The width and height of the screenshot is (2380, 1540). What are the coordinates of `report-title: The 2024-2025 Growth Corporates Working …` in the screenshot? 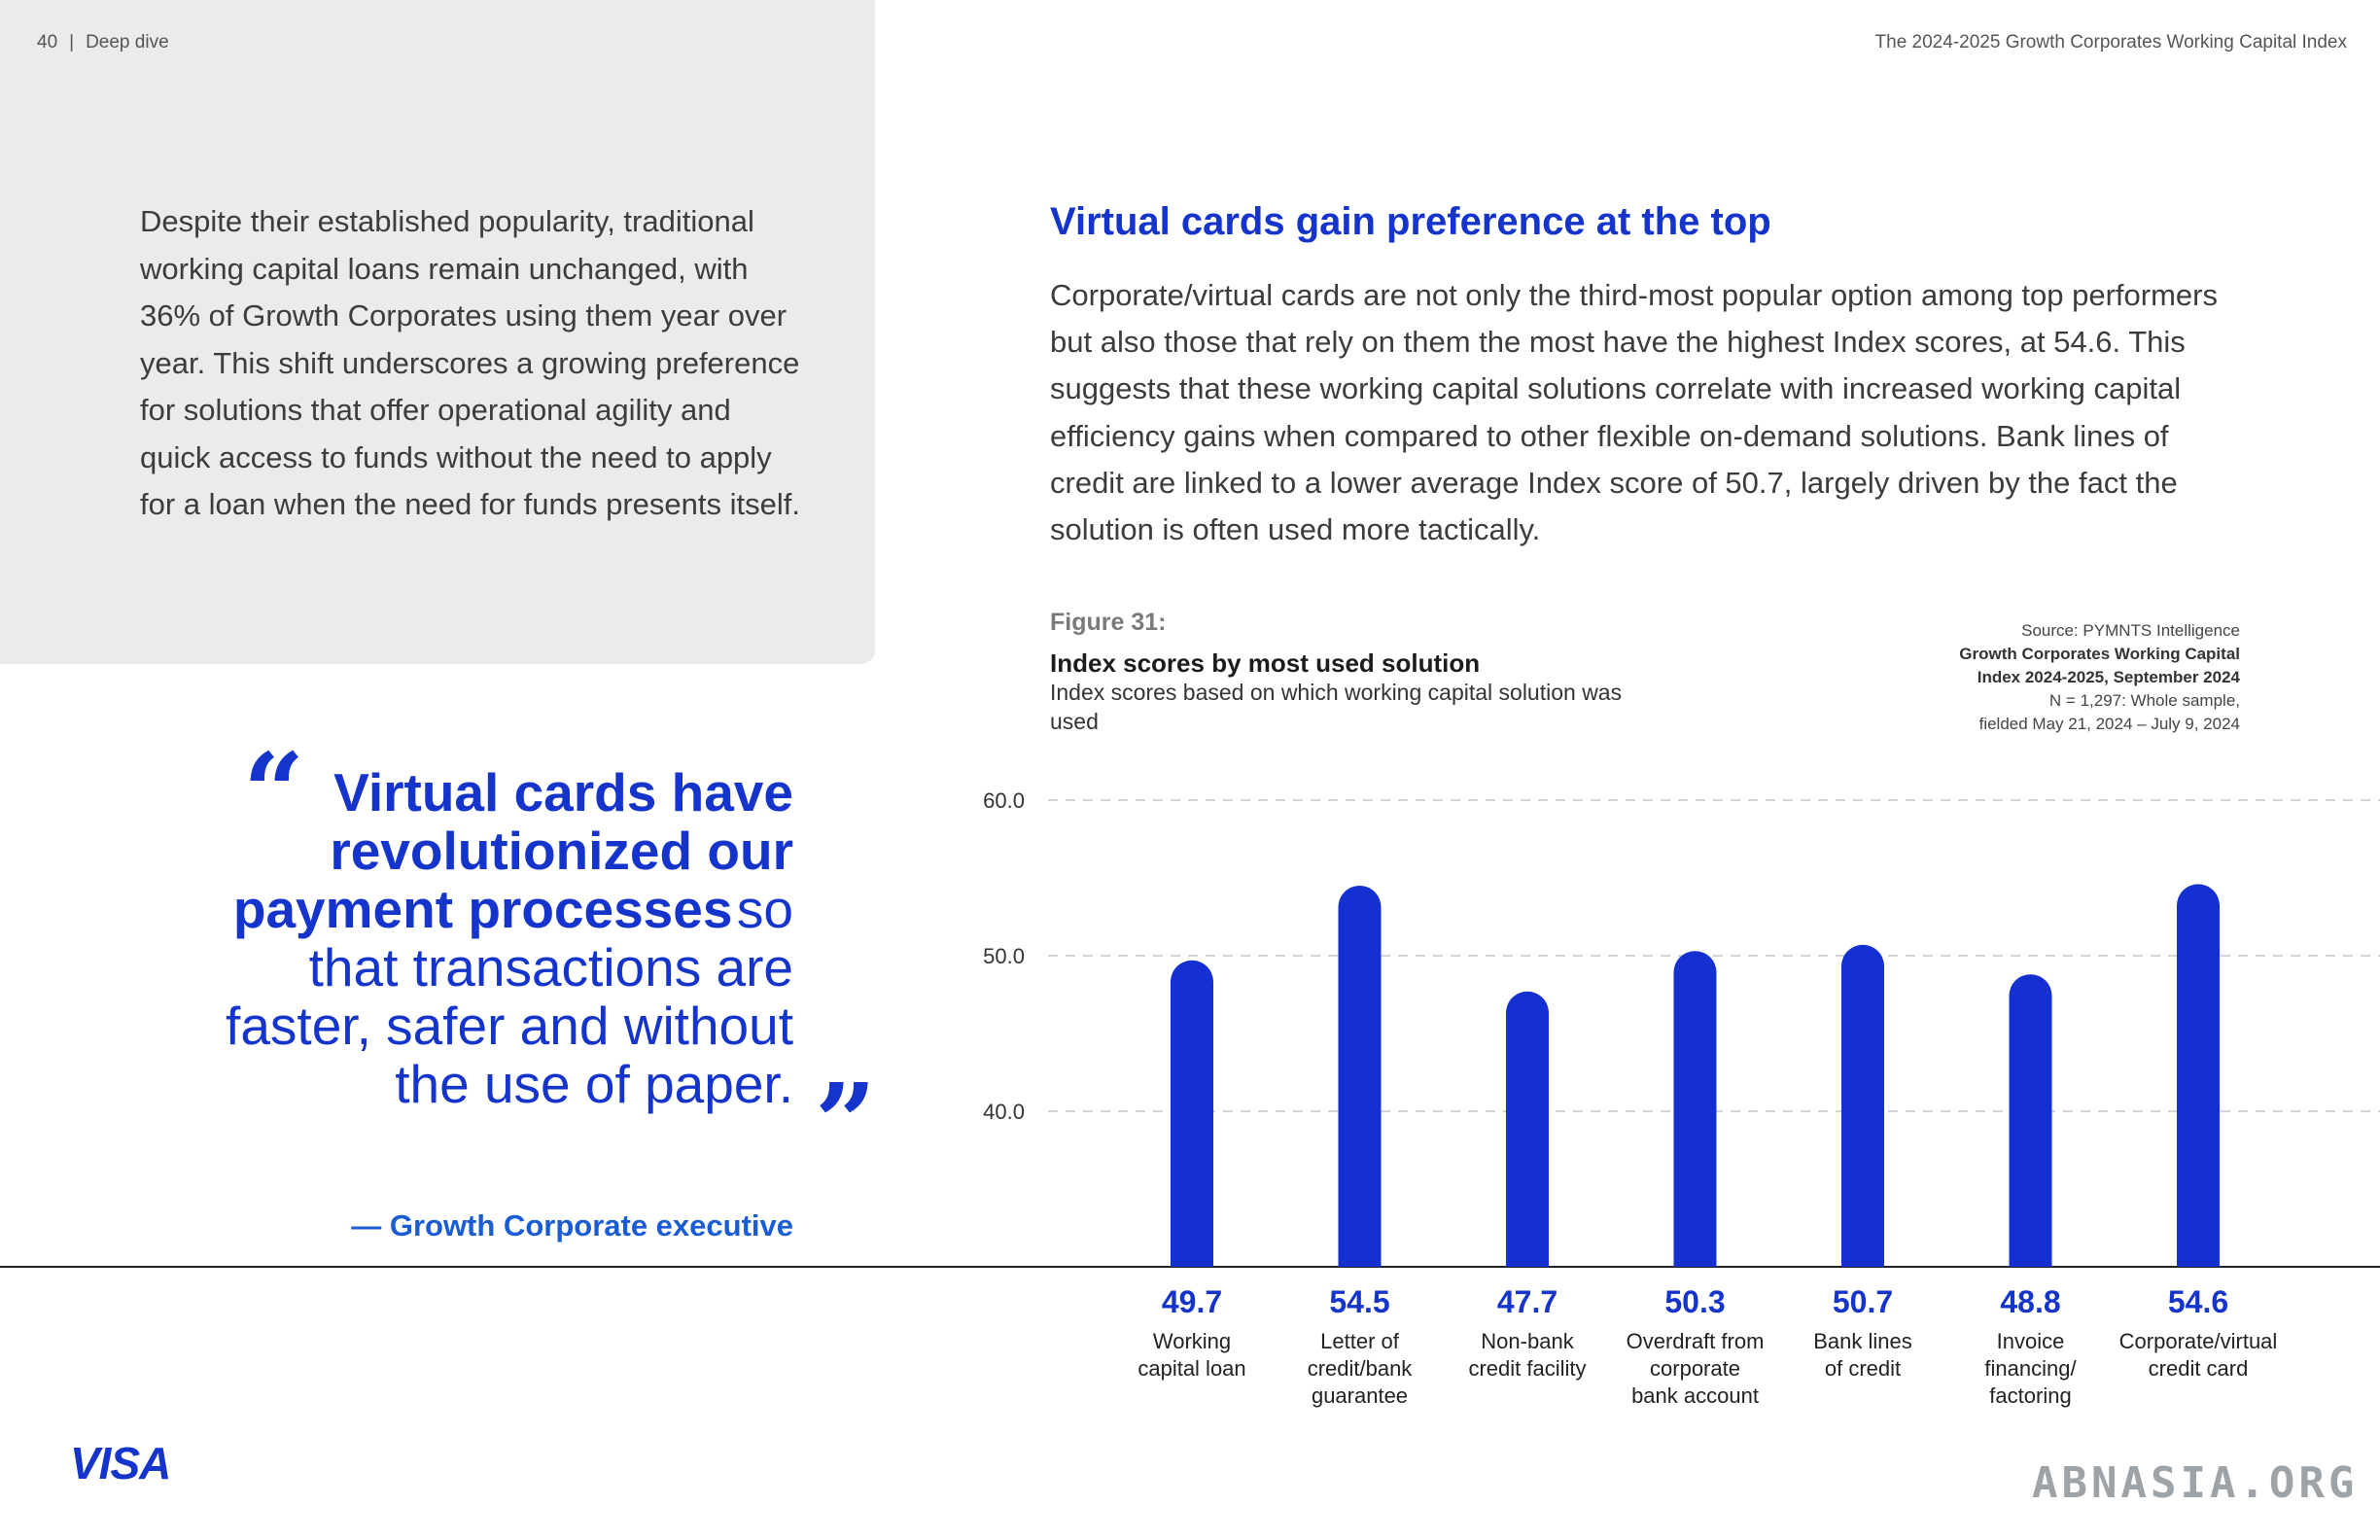 It's located at (2110, 42).